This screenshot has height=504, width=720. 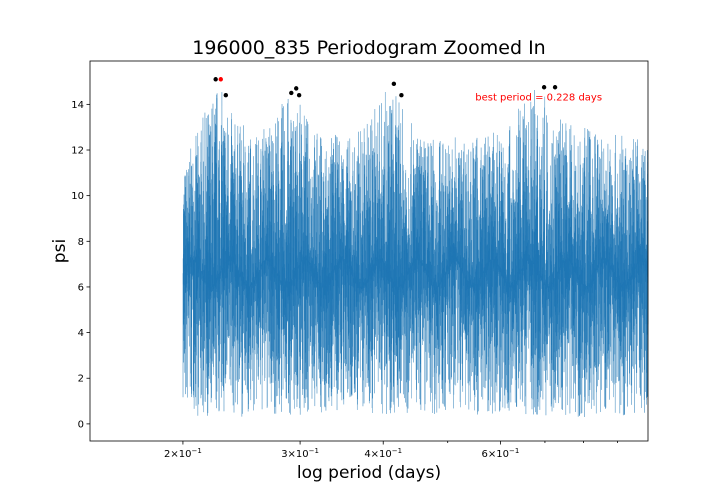 I want to click on y-axis: 0 2 4 6 8 10 12 14, so click(x=80, y=265).